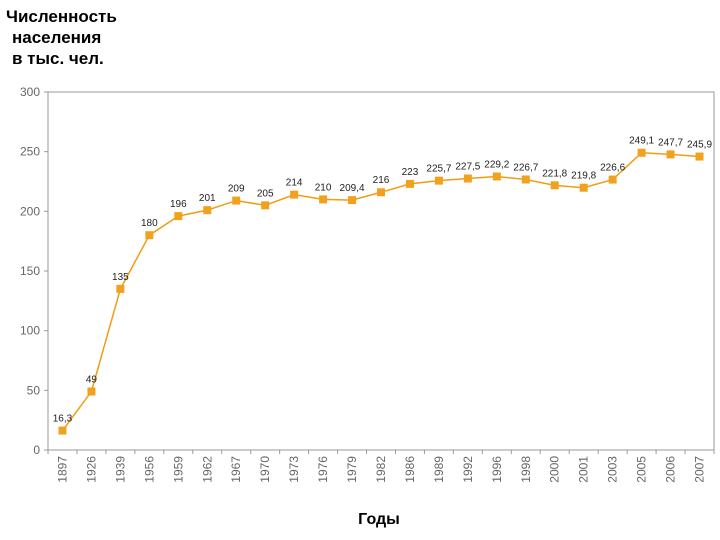 Image resolution: width=720 pixels, height=540 pixels. What do you see at coordinates (236, 189) in the screenshot?
I see `data-label: 209` at bounding box center [236, 189].